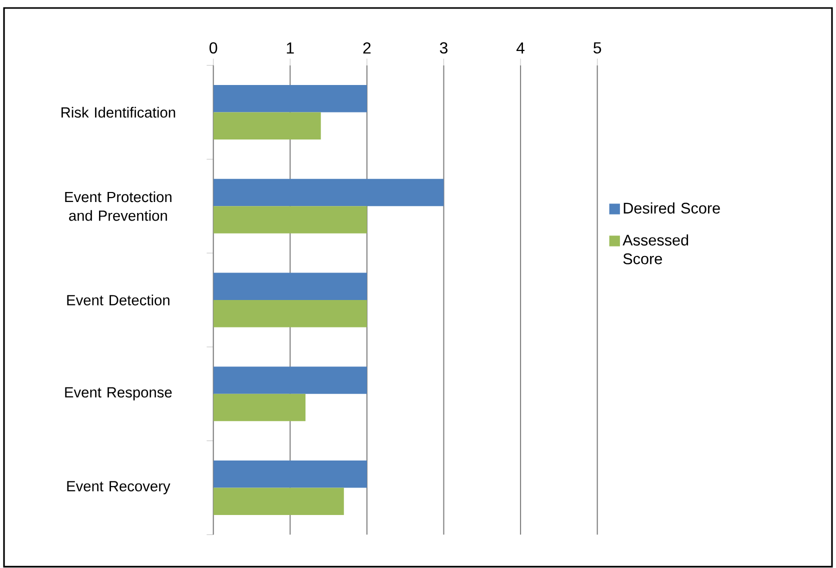  Describe the element at coordinates (367, 48) in the screenshot. I see `x-tick-label: 2` at that location.